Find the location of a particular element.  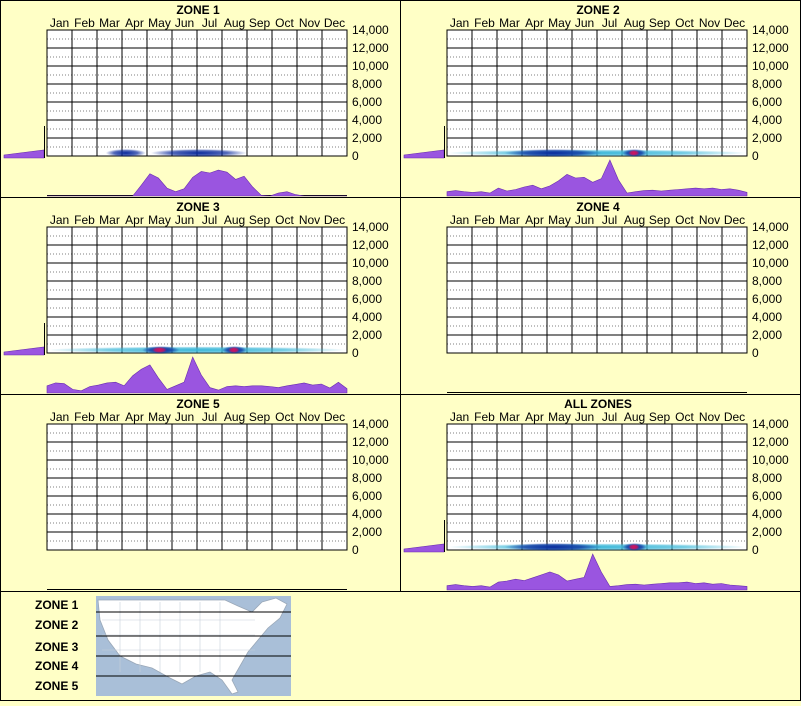

zone-map is located at coordinates (193, 646).